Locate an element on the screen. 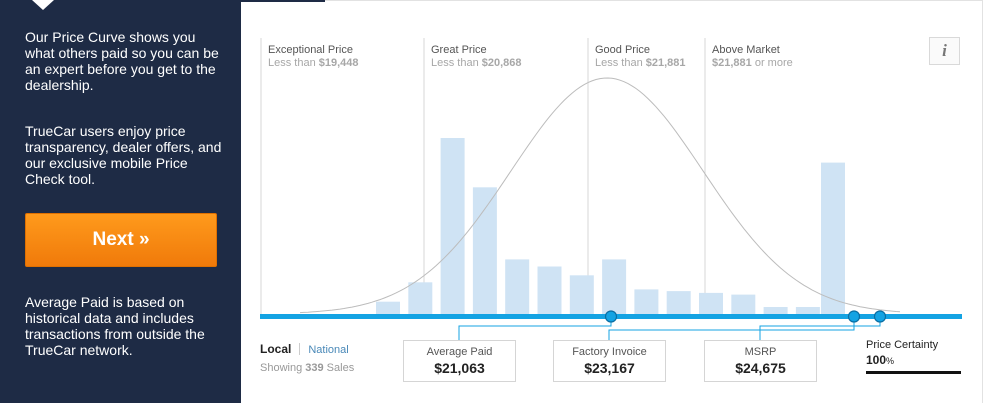 This screenshot has height=403, width=983. zone-title: Above Market is located at coordinates (746, 50).